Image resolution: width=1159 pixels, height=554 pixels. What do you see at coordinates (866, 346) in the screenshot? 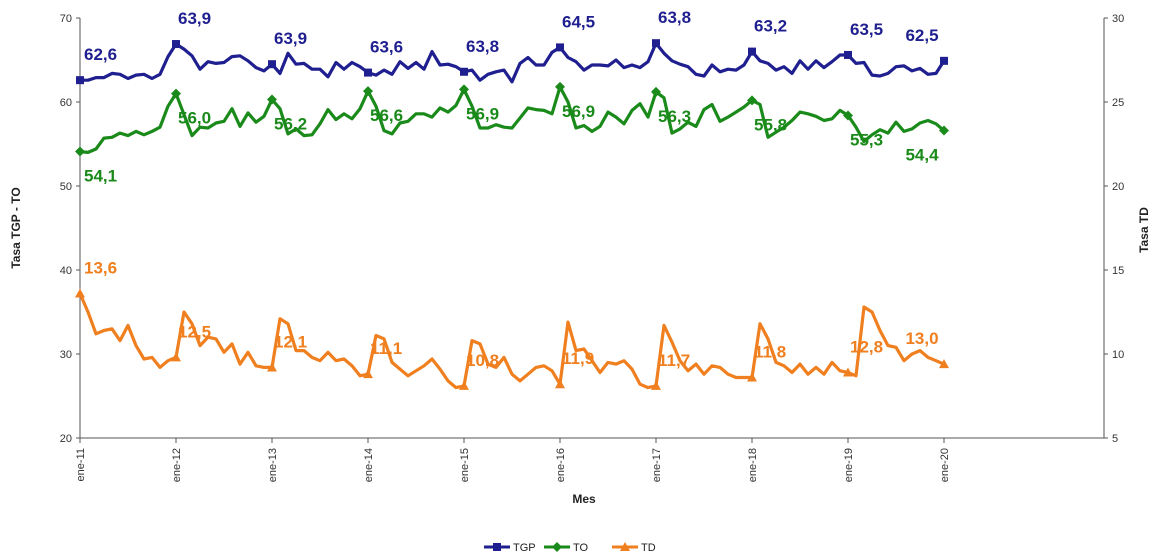
I see `data-label-td: 12,8` at bounding box center [866, 346].